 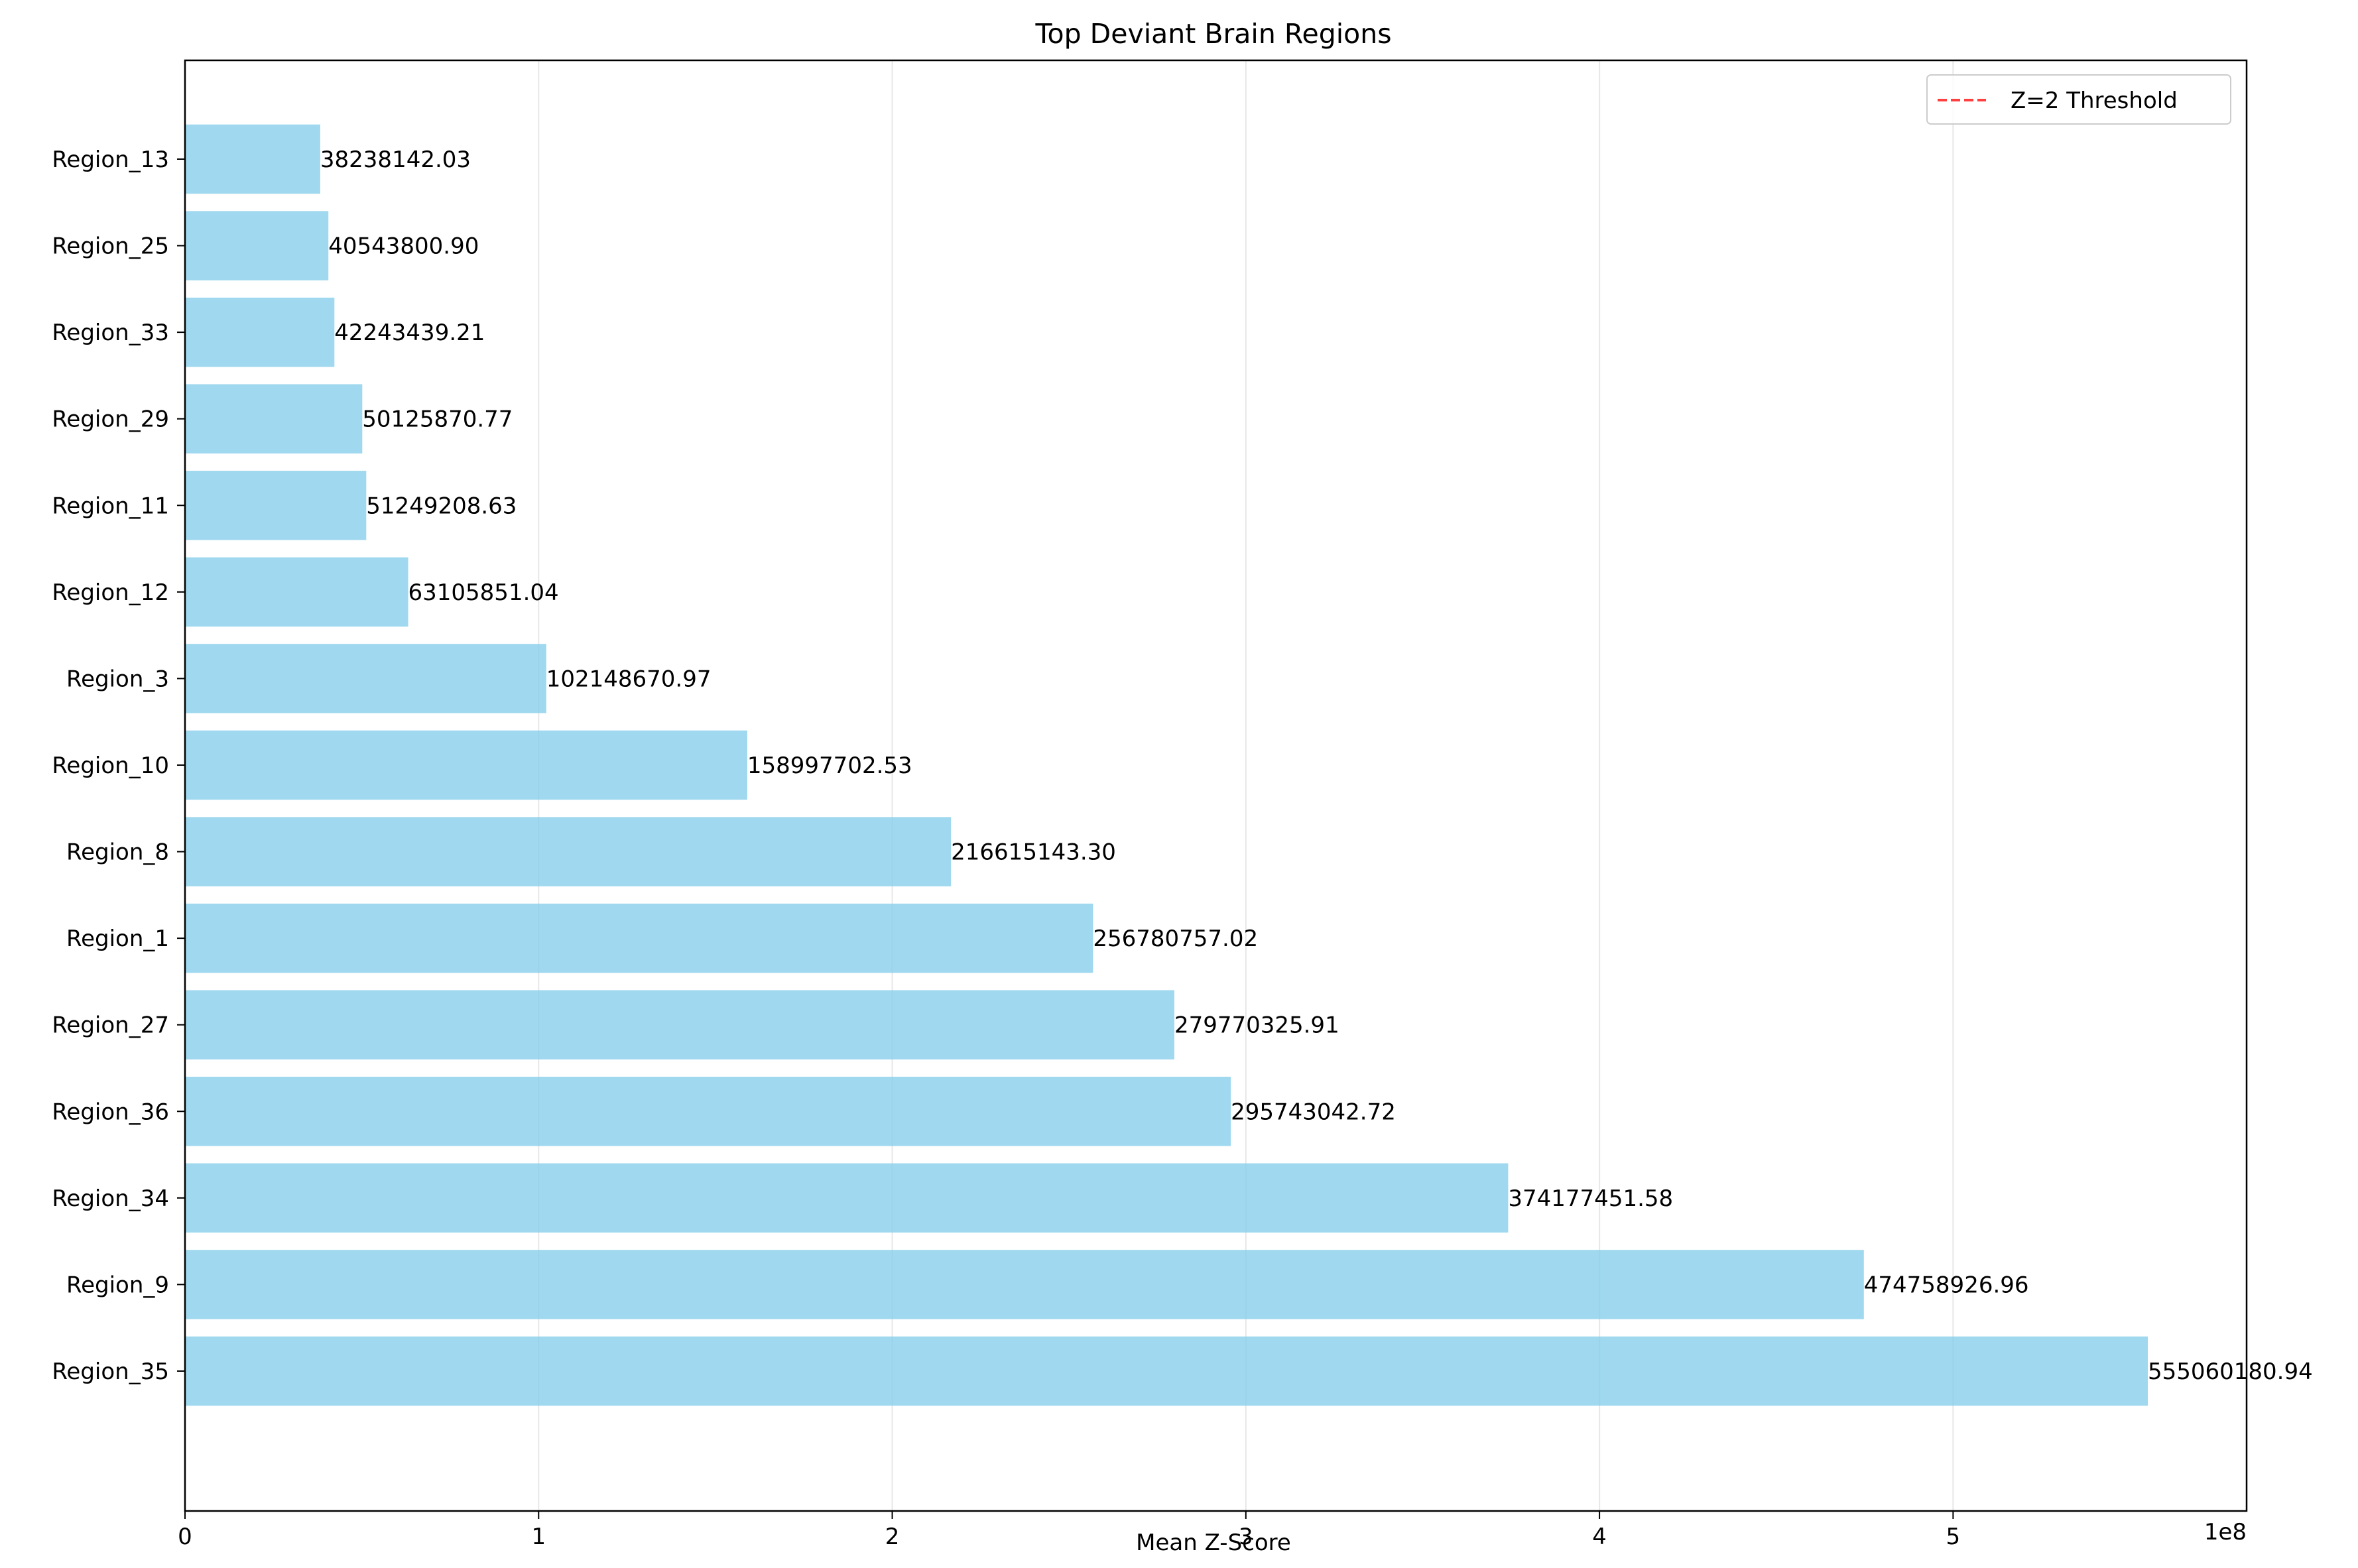 I want to click on bar-value-label: 474758926.96, so click(x=1946, y=1285).